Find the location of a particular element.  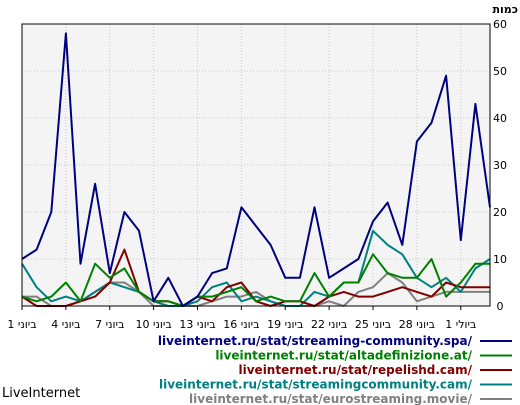

x-tick-label: 25 ביוני is located at coordinates (373, 324).